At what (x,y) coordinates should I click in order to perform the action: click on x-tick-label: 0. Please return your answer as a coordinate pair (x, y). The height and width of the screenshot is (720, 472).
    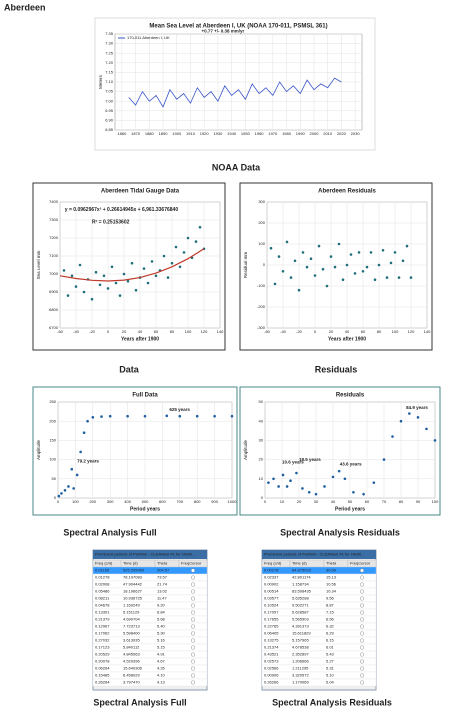
    Looking at the image, I should click on (315, 331).